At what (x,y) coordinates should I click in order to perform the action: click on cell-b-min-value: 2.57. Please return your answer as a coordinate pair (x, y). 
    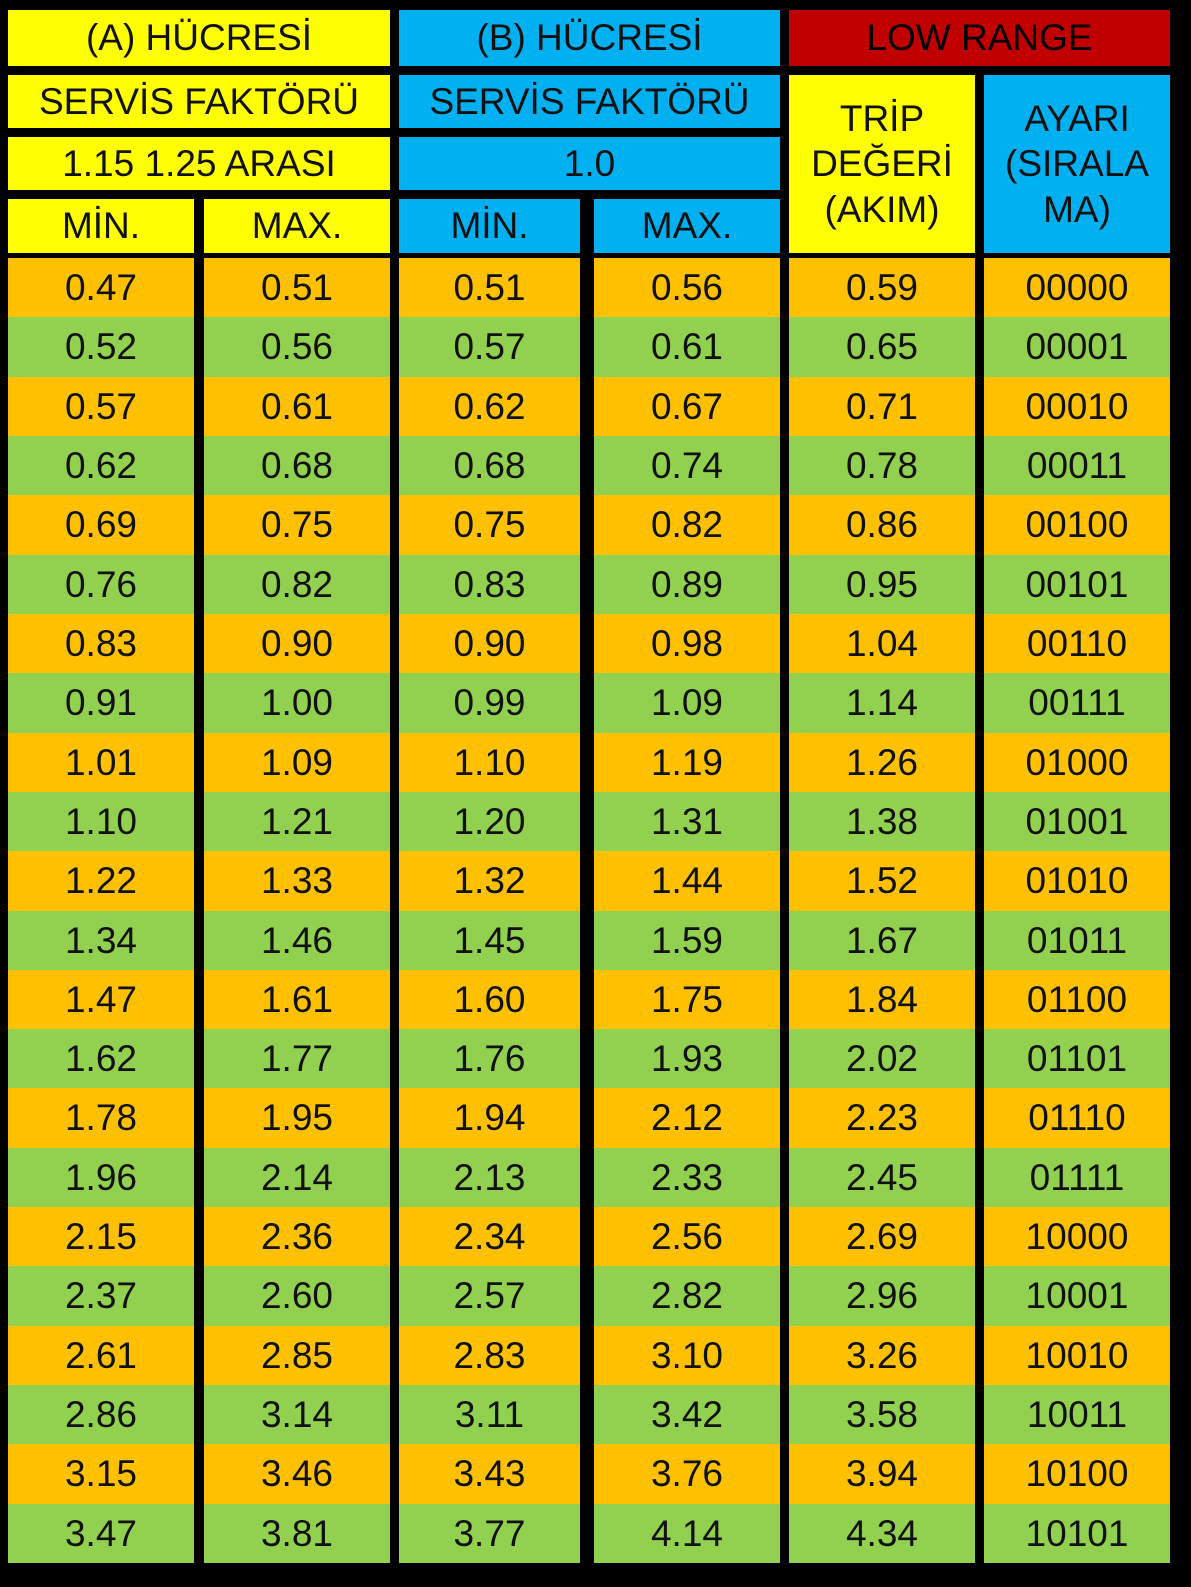
    Looking at the image, I should click on (489, 1296).